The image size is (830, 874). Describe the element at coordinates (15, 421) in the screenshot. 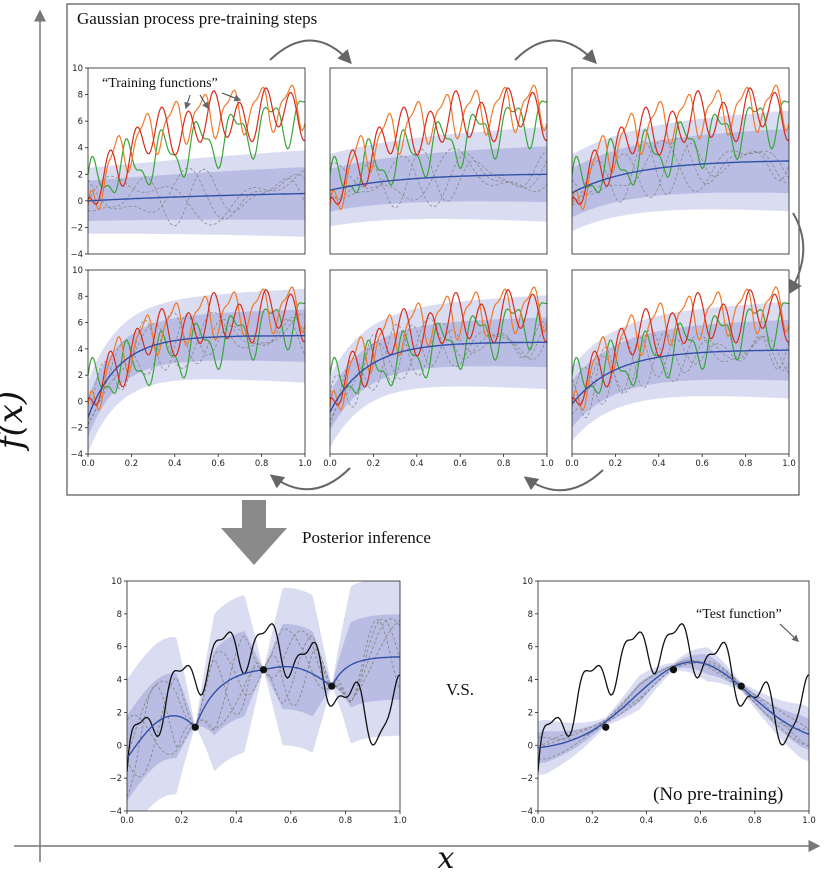

I see `y-axis-label: f(x)` at that location.